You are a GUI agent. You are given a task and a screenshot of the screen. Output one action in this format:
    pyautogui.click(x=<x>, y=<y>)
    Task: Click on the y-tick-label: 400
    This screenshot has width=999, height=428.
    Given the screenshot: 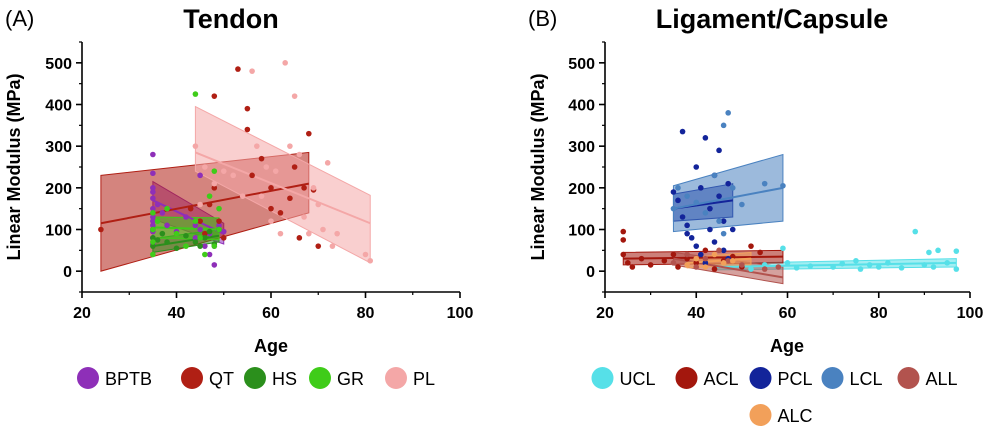 What is the action you would take?
    pyautogui.click(x=58, y=106)
    